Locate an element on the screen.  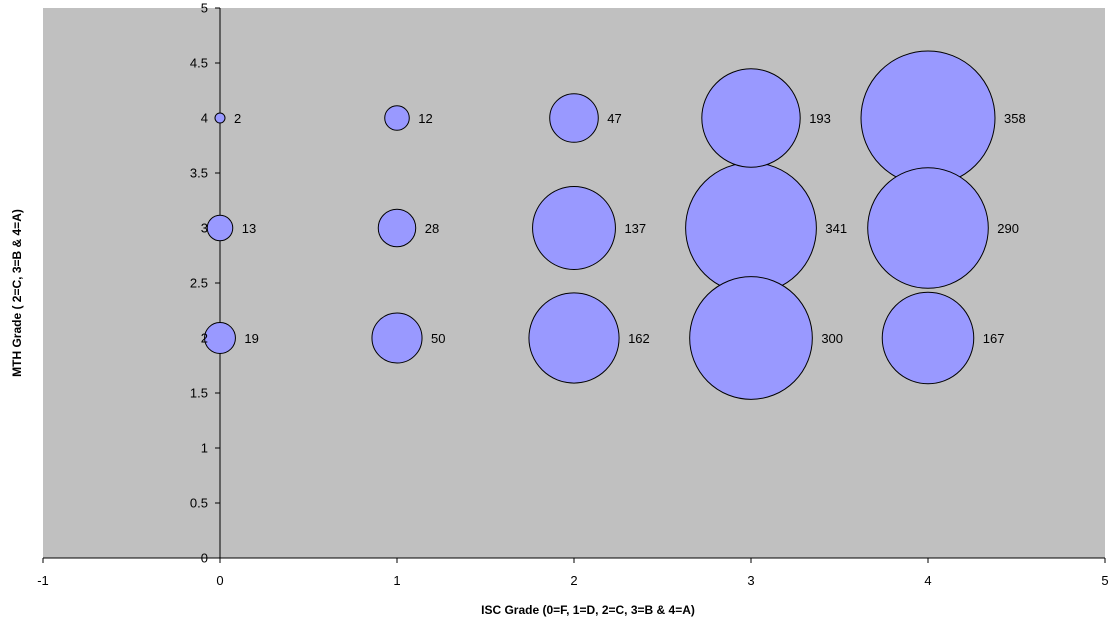
bubble-data-label: 28 is located at coordinates (432, 228).